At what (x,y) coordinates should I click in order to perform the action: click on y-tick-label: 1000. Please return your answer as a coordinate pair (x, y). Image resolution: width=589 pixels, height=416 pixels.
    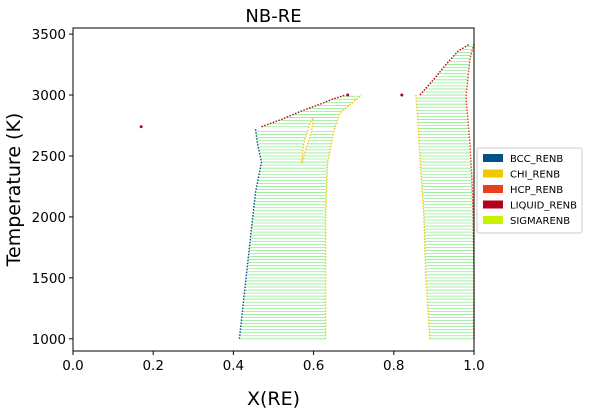
    Looking at the image, I should click on (49, 340).